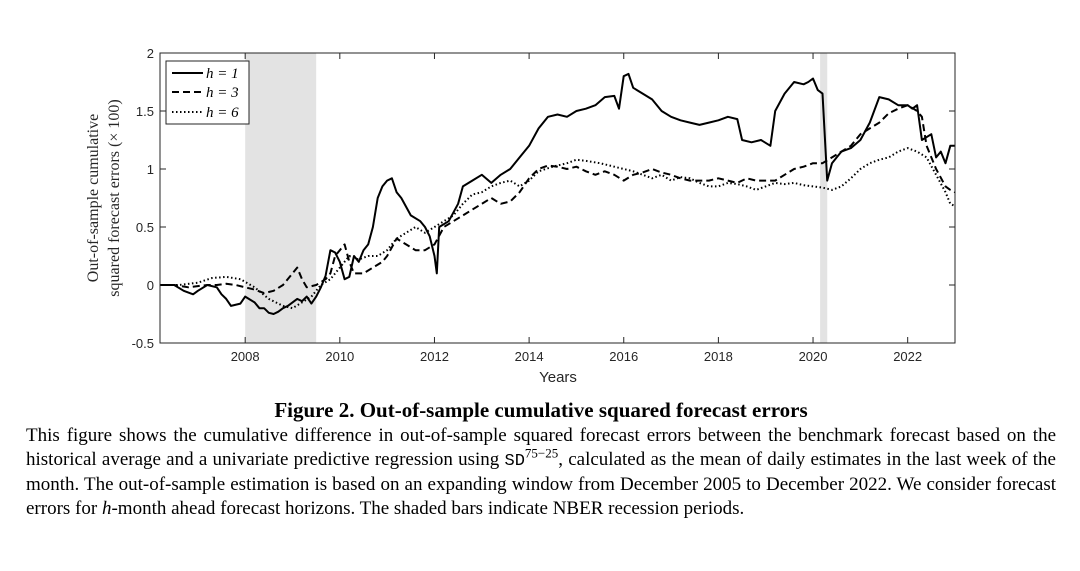 The image size is (1080, 571). Describe the element at coordinates (718, 356) in the screenshot. I see `x-tick-label: 2018` at that location.